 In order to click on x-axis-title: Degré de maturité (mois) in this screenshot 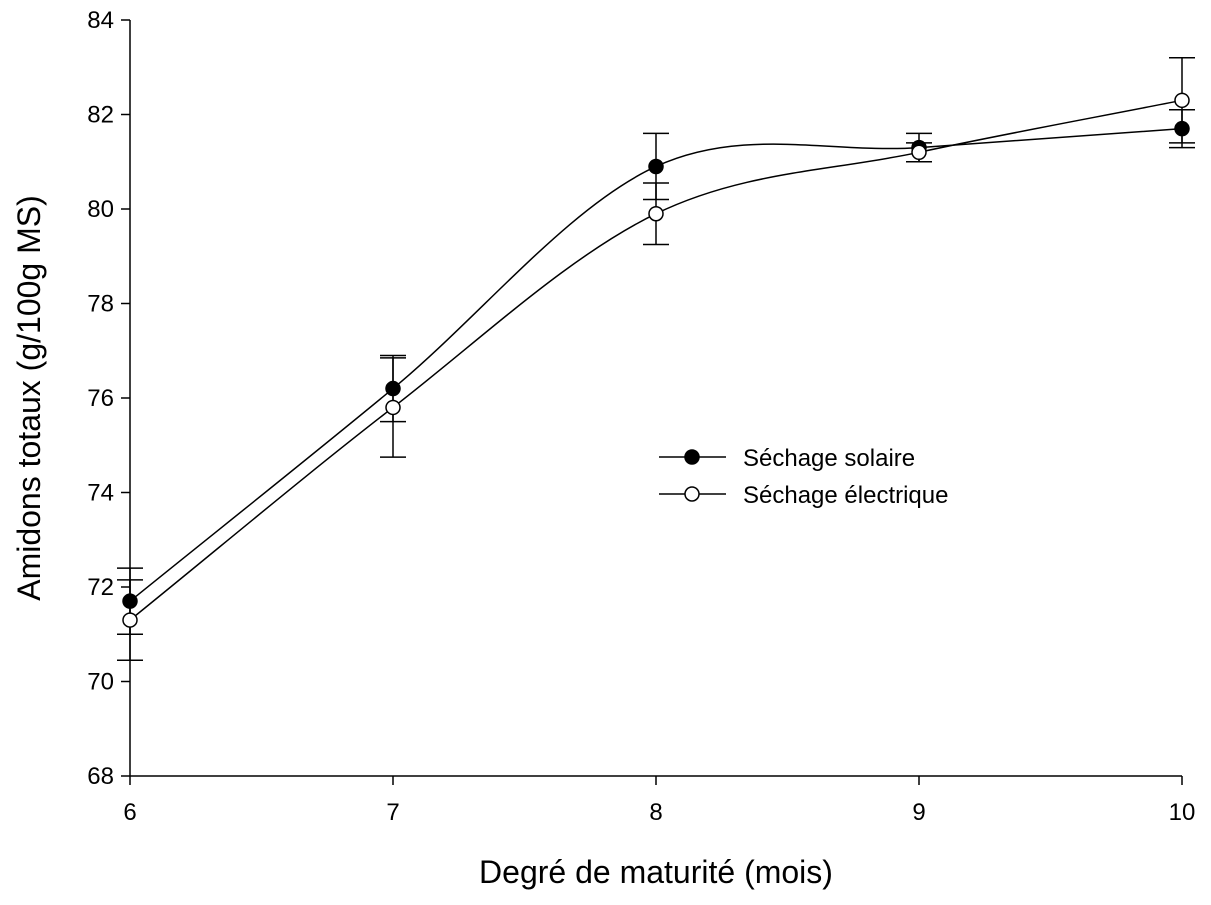, I will do `click(656, 872)`.